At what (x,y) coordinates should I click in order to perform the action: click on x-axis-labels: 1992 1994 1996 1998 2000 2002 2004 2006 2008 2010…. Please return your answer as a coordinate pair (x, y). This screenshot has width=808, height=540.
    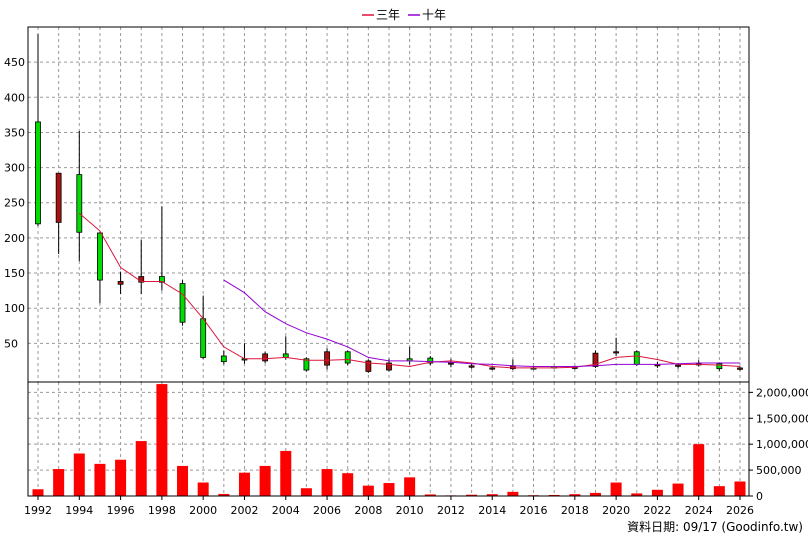
    Looking at the image, I should click on (389, 506).